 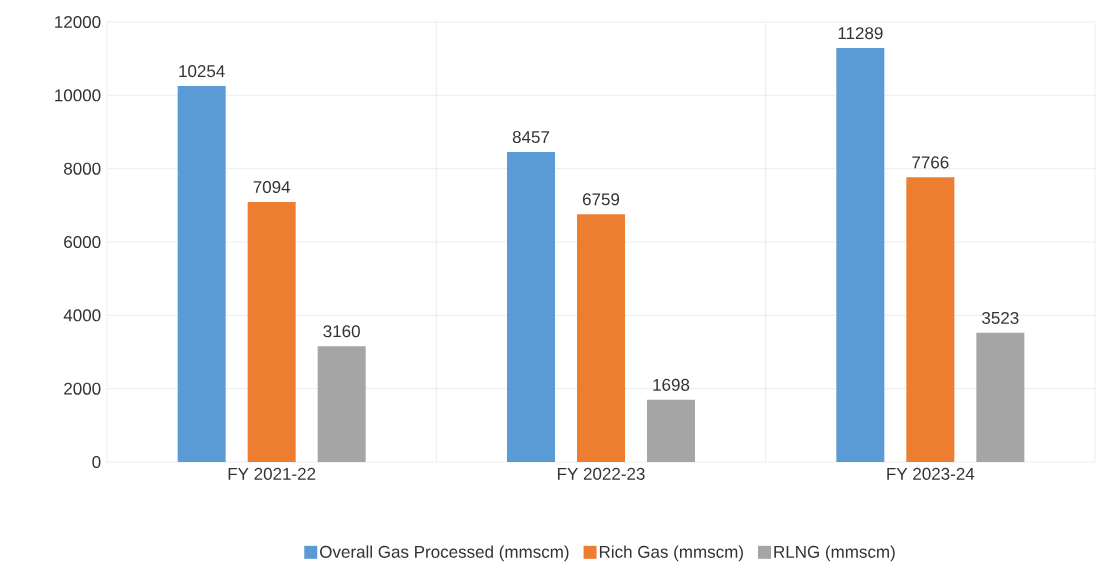 What do you see at coordinates (341, 331) in the screenshot?
I see `data-label: 3160` at bounding box center [341, 331].